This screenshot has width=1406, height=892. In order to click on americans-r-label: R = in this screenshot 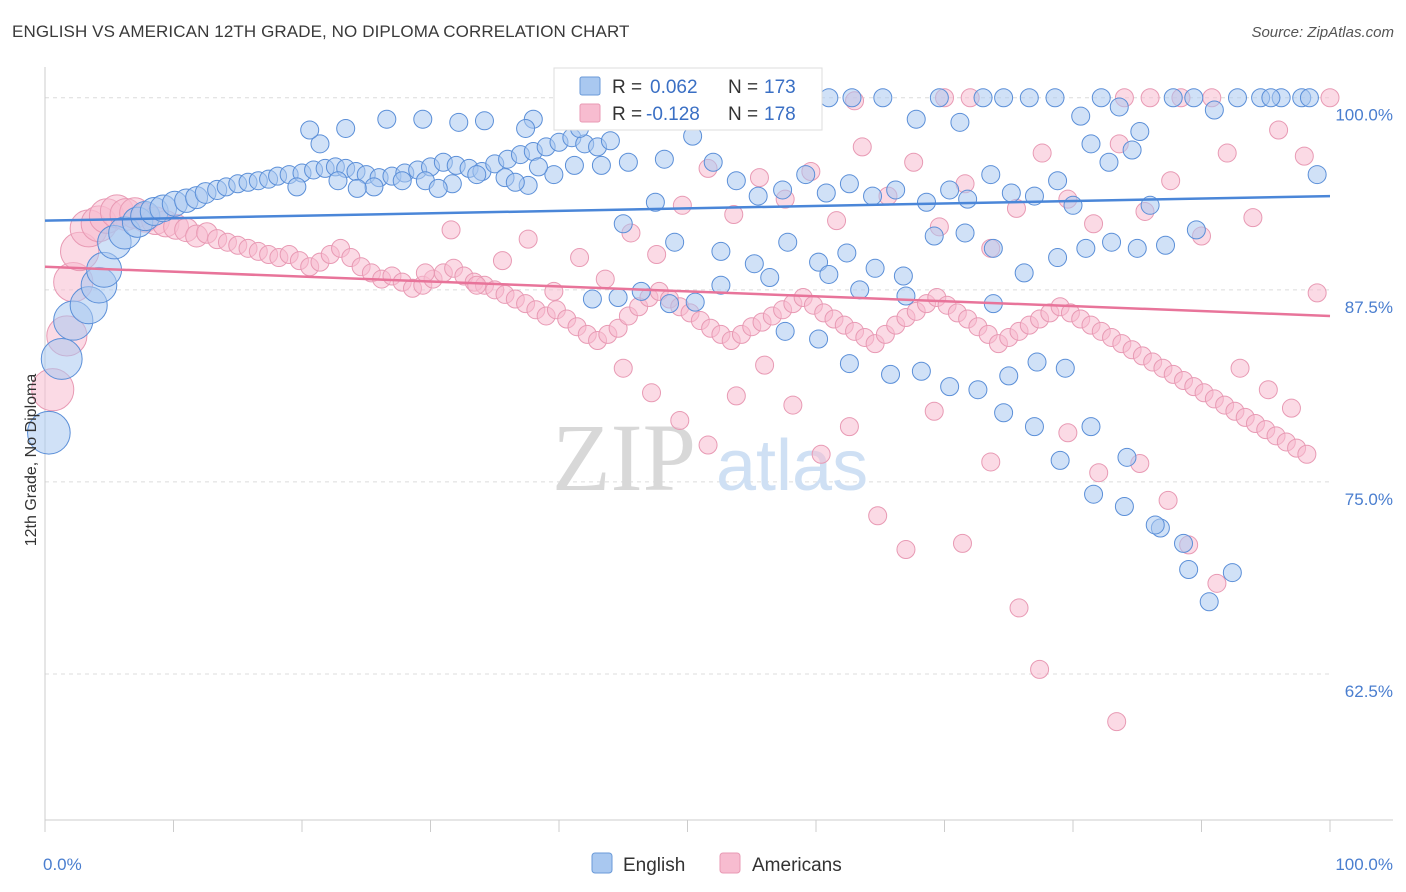, I will do `click(627, 114)`.